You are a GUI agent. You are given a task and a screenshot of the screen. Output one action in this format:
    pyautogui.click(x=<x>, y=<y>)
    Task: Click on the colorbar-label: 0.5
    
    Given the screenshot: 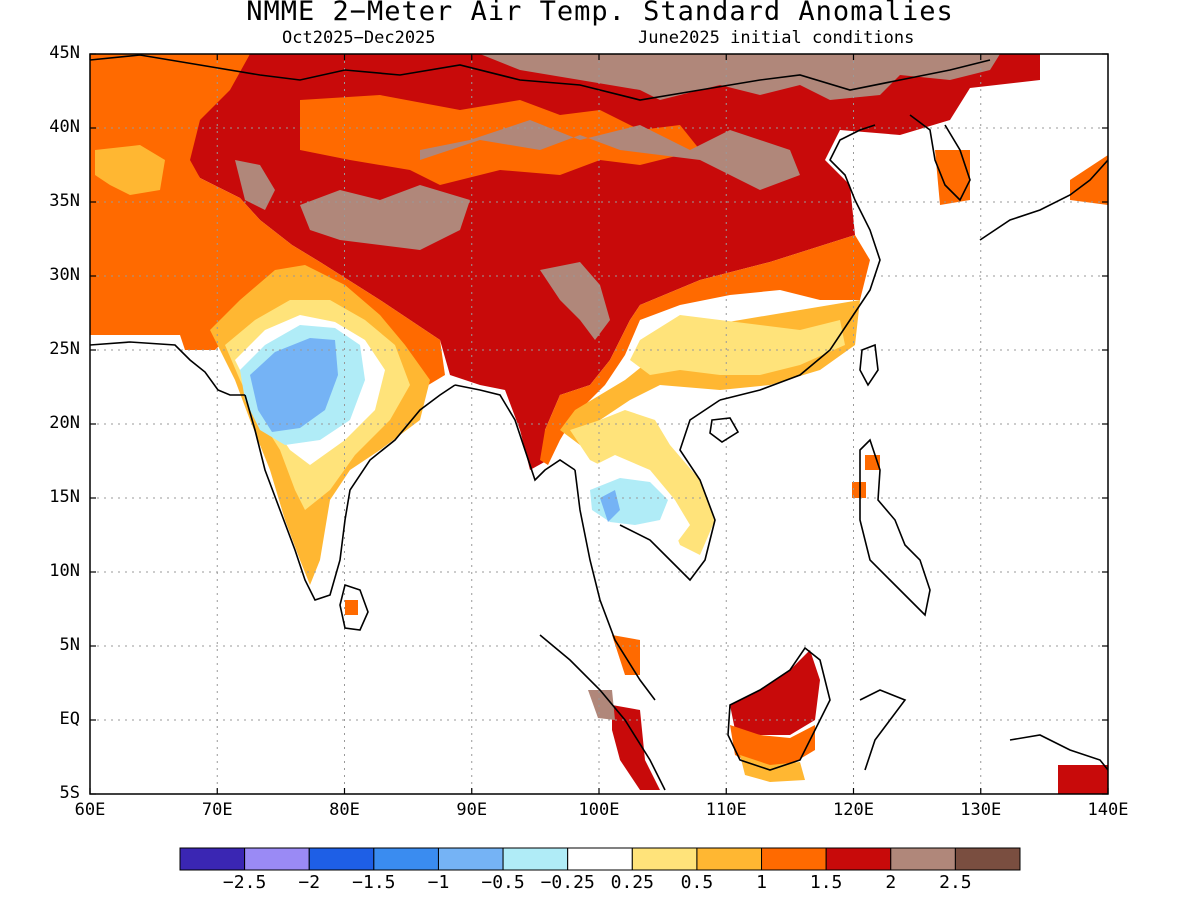 What is the action you would take?
    pyautogui.click(x=697, y=882)
    